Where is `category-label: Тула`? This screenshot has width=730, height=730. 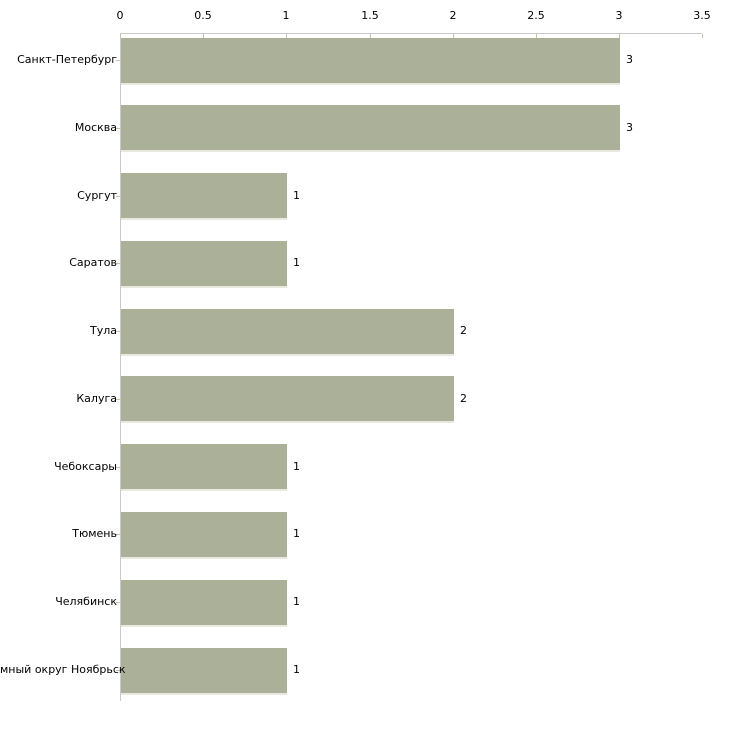 category-label: Тула is located at coordinates (103, 330).